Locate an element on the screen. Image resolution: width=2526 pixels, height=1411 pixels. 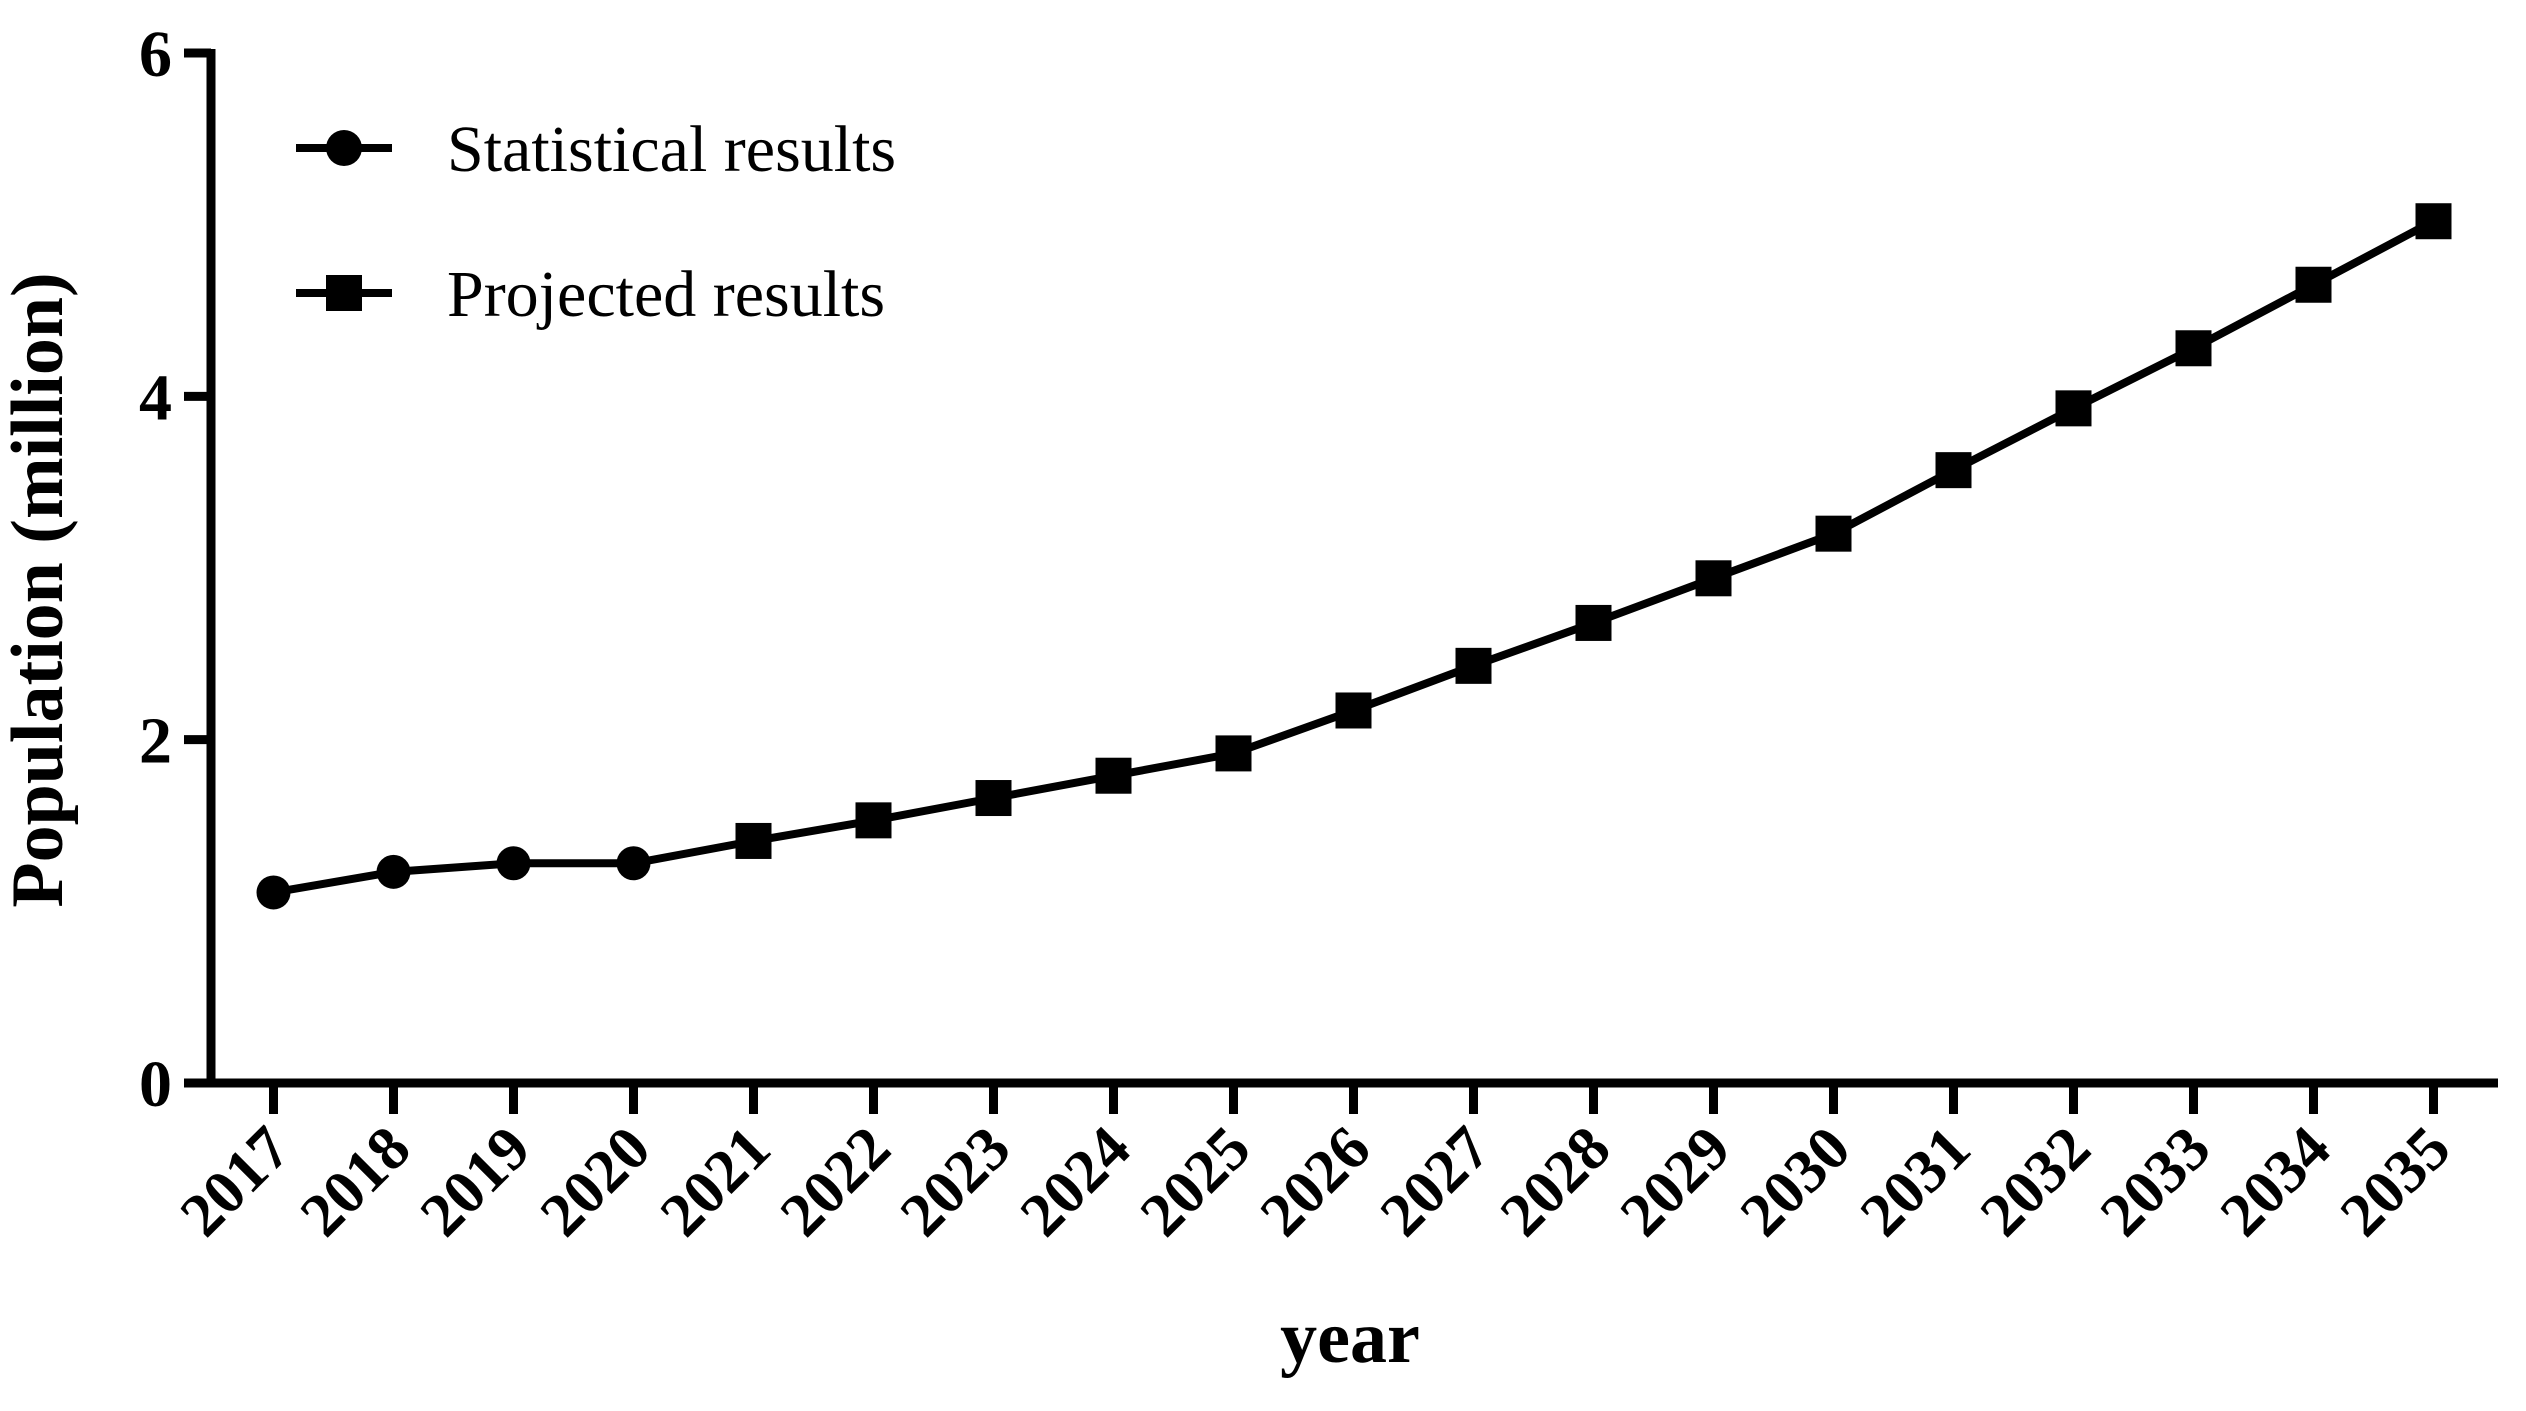
y-axis-tick-labels: 0 2 4 6 is located at coordinates (155, 569).